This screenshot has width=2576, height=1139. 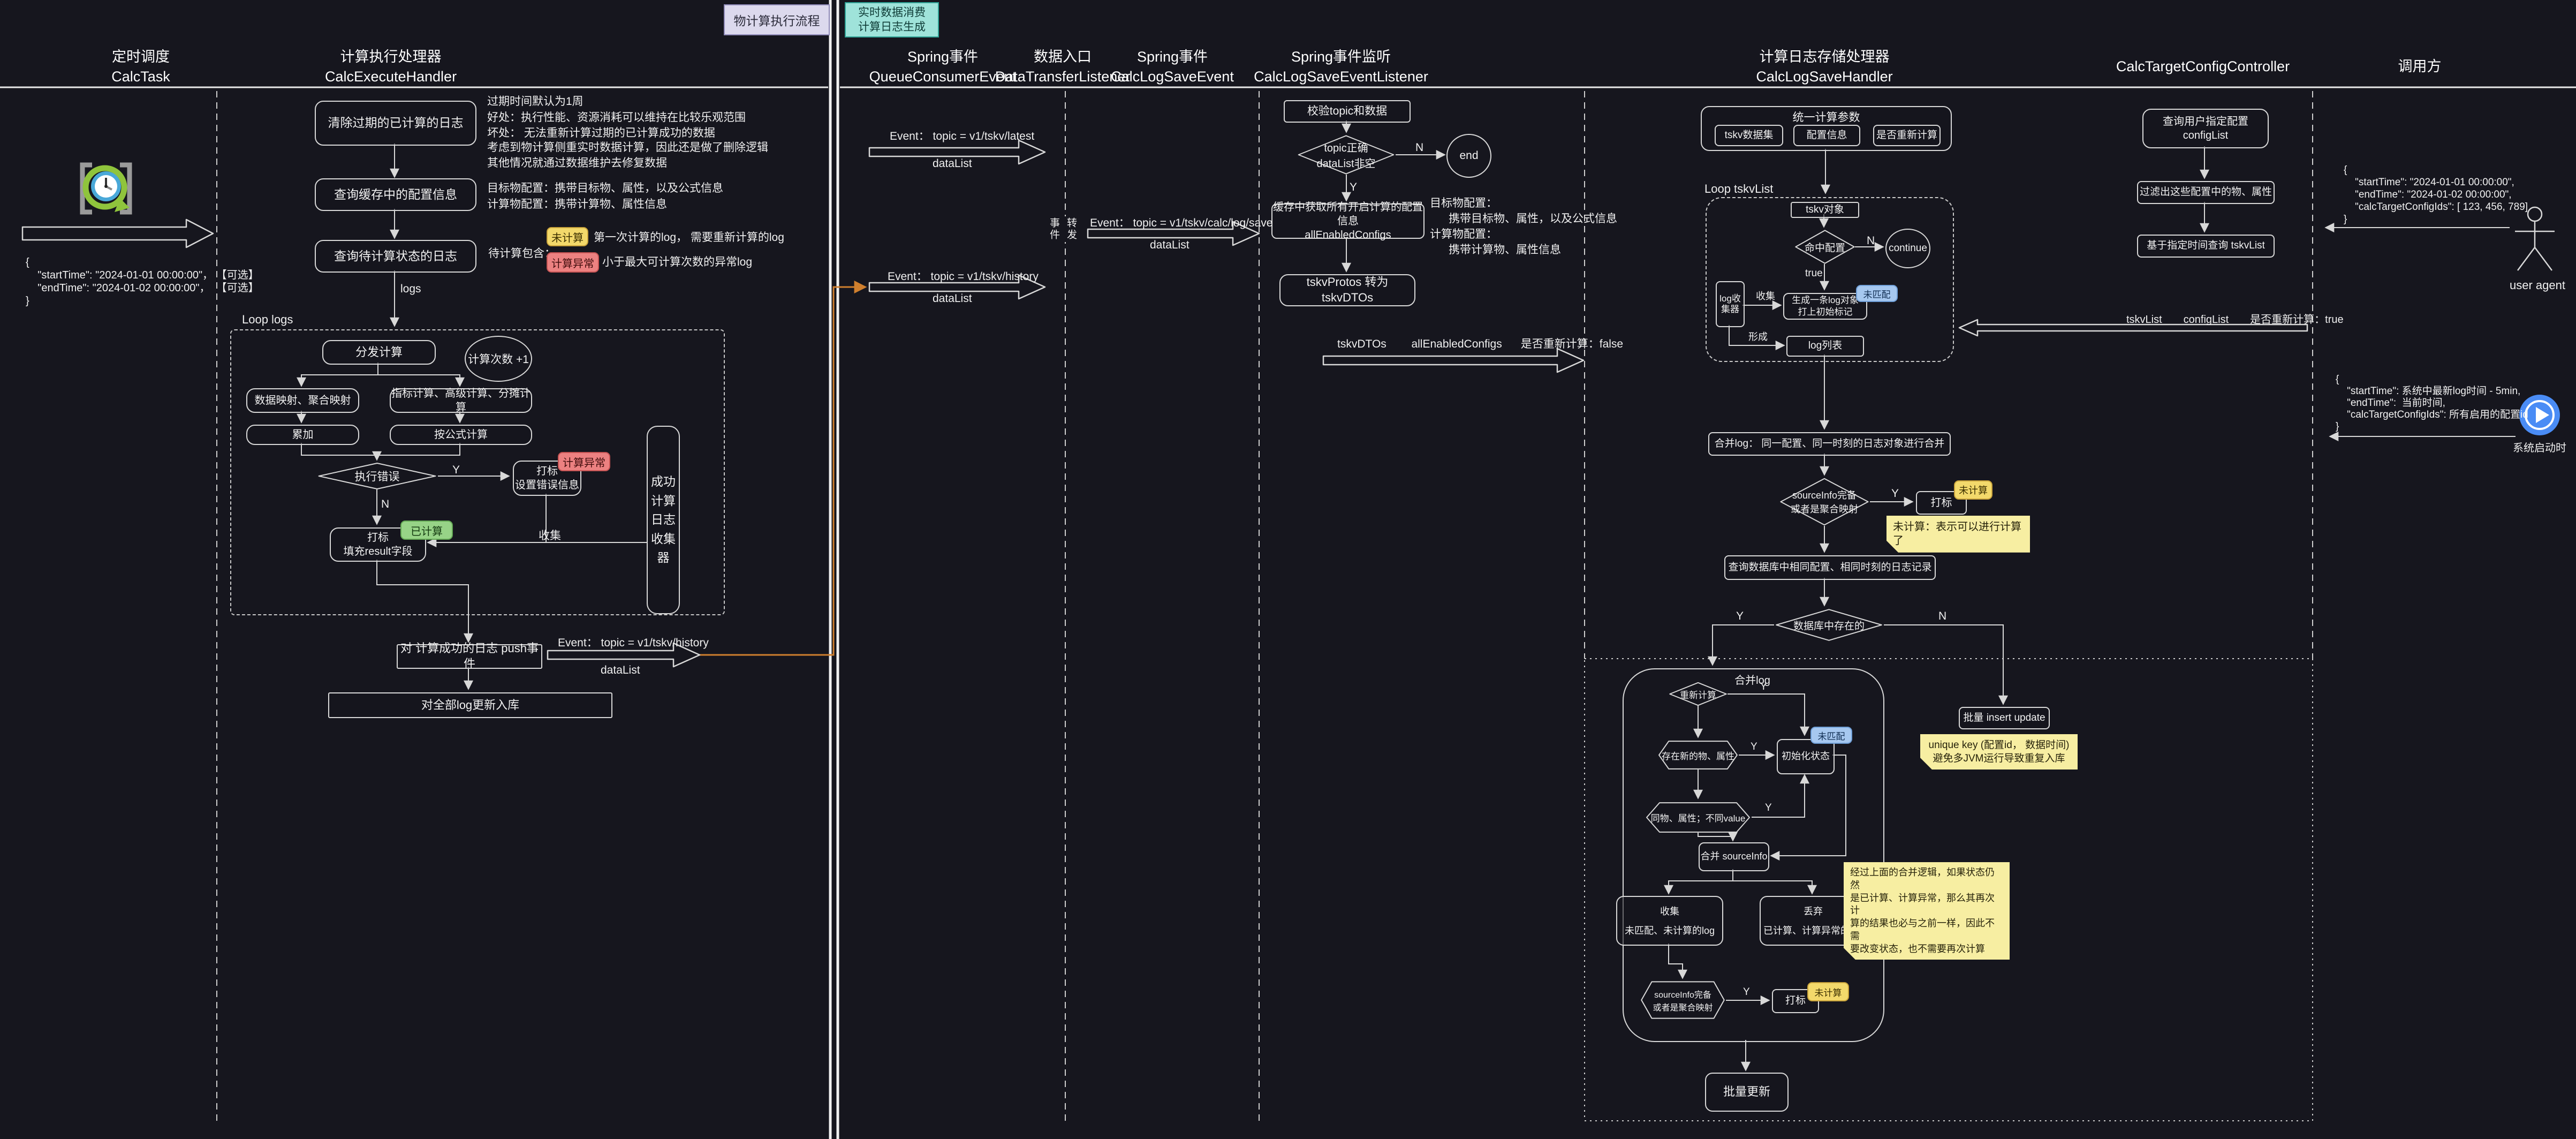 I want to click on label-event-forward-2: 转发, so click(x=1071, y=229).